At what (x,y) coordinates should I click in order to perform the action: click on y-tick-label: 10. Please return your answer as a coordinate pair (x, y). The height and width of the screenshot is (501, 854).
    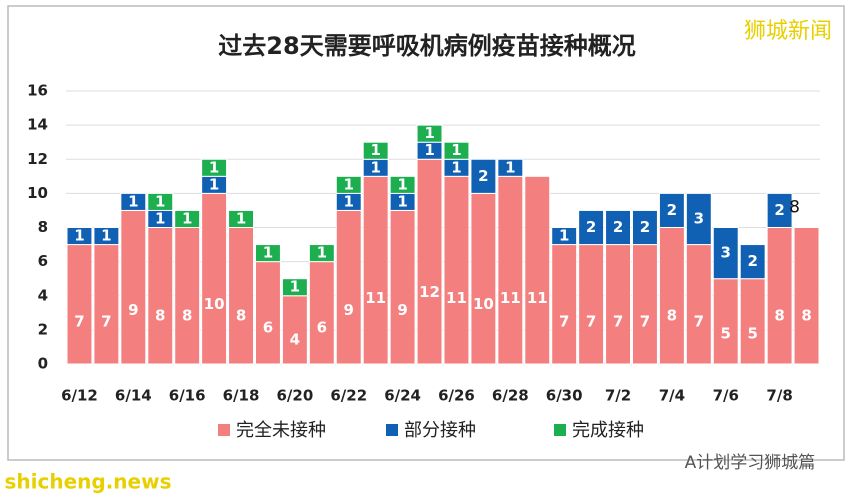
    Looking at the image, I should click on (37, 193).